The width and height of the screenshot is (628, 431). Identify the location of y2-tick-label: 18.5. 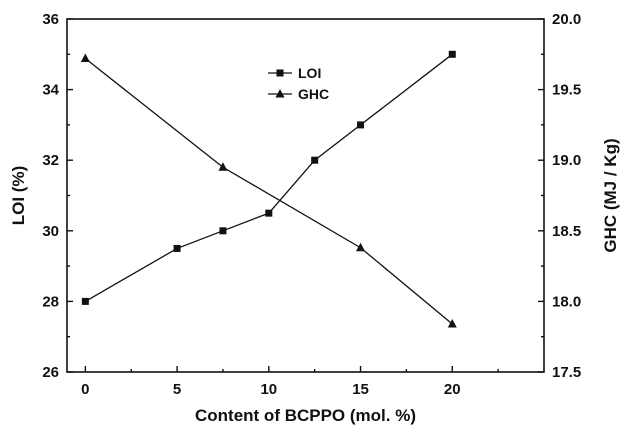
(566, 231).